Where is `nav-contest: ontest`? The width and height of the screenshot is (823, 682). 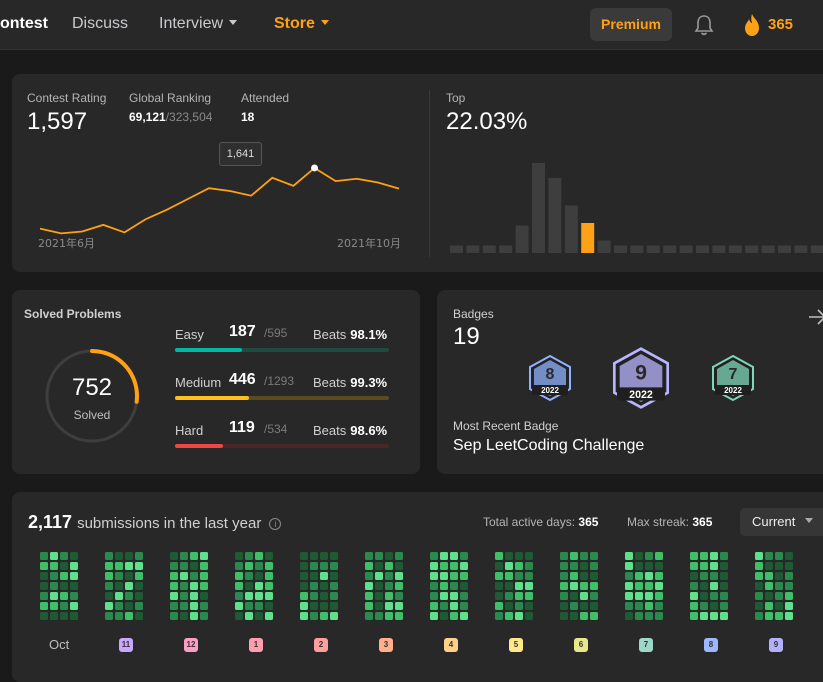 nav-contest: ontest is located at coordinates (24, 23).